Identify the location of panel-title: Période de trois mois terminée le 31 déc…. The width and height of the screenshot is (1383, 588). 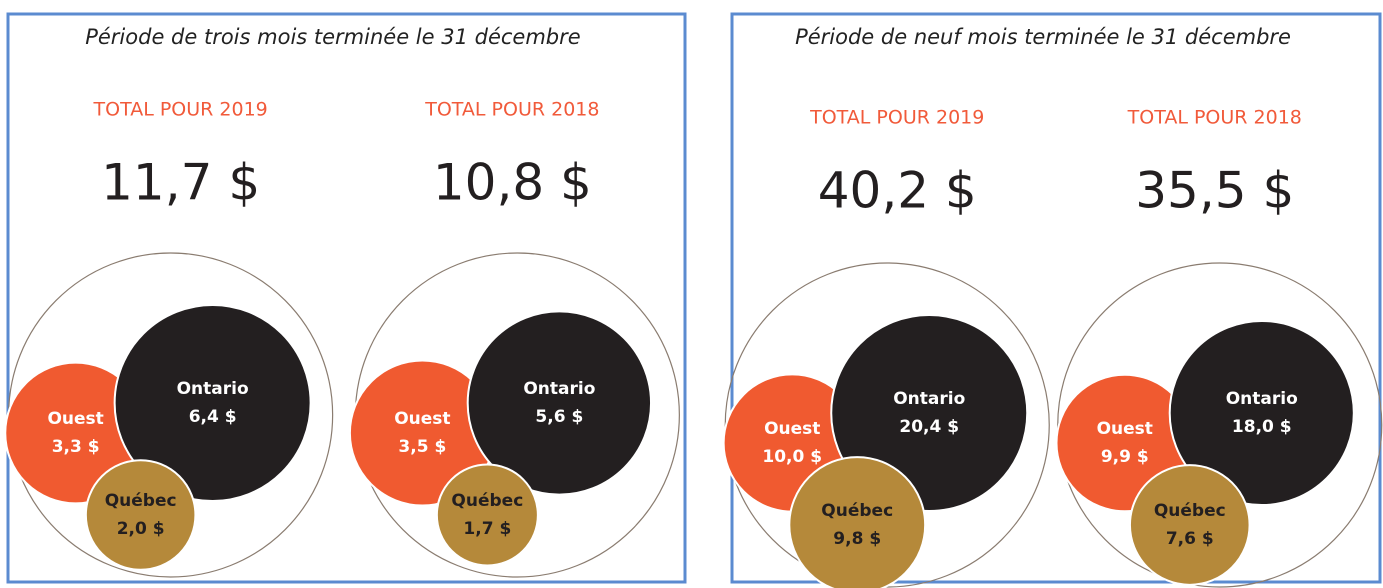
(332, 37).